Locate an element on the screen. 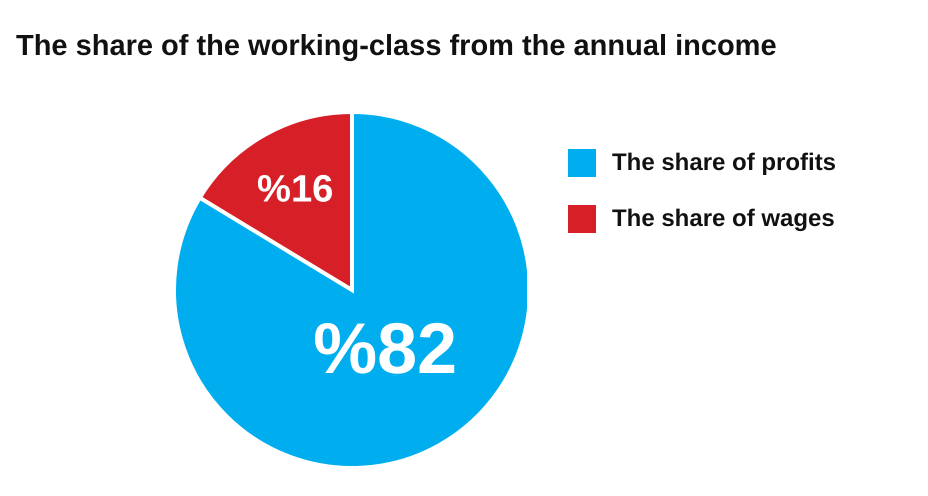  data-label: %82 is located at coordinates (385, 348).